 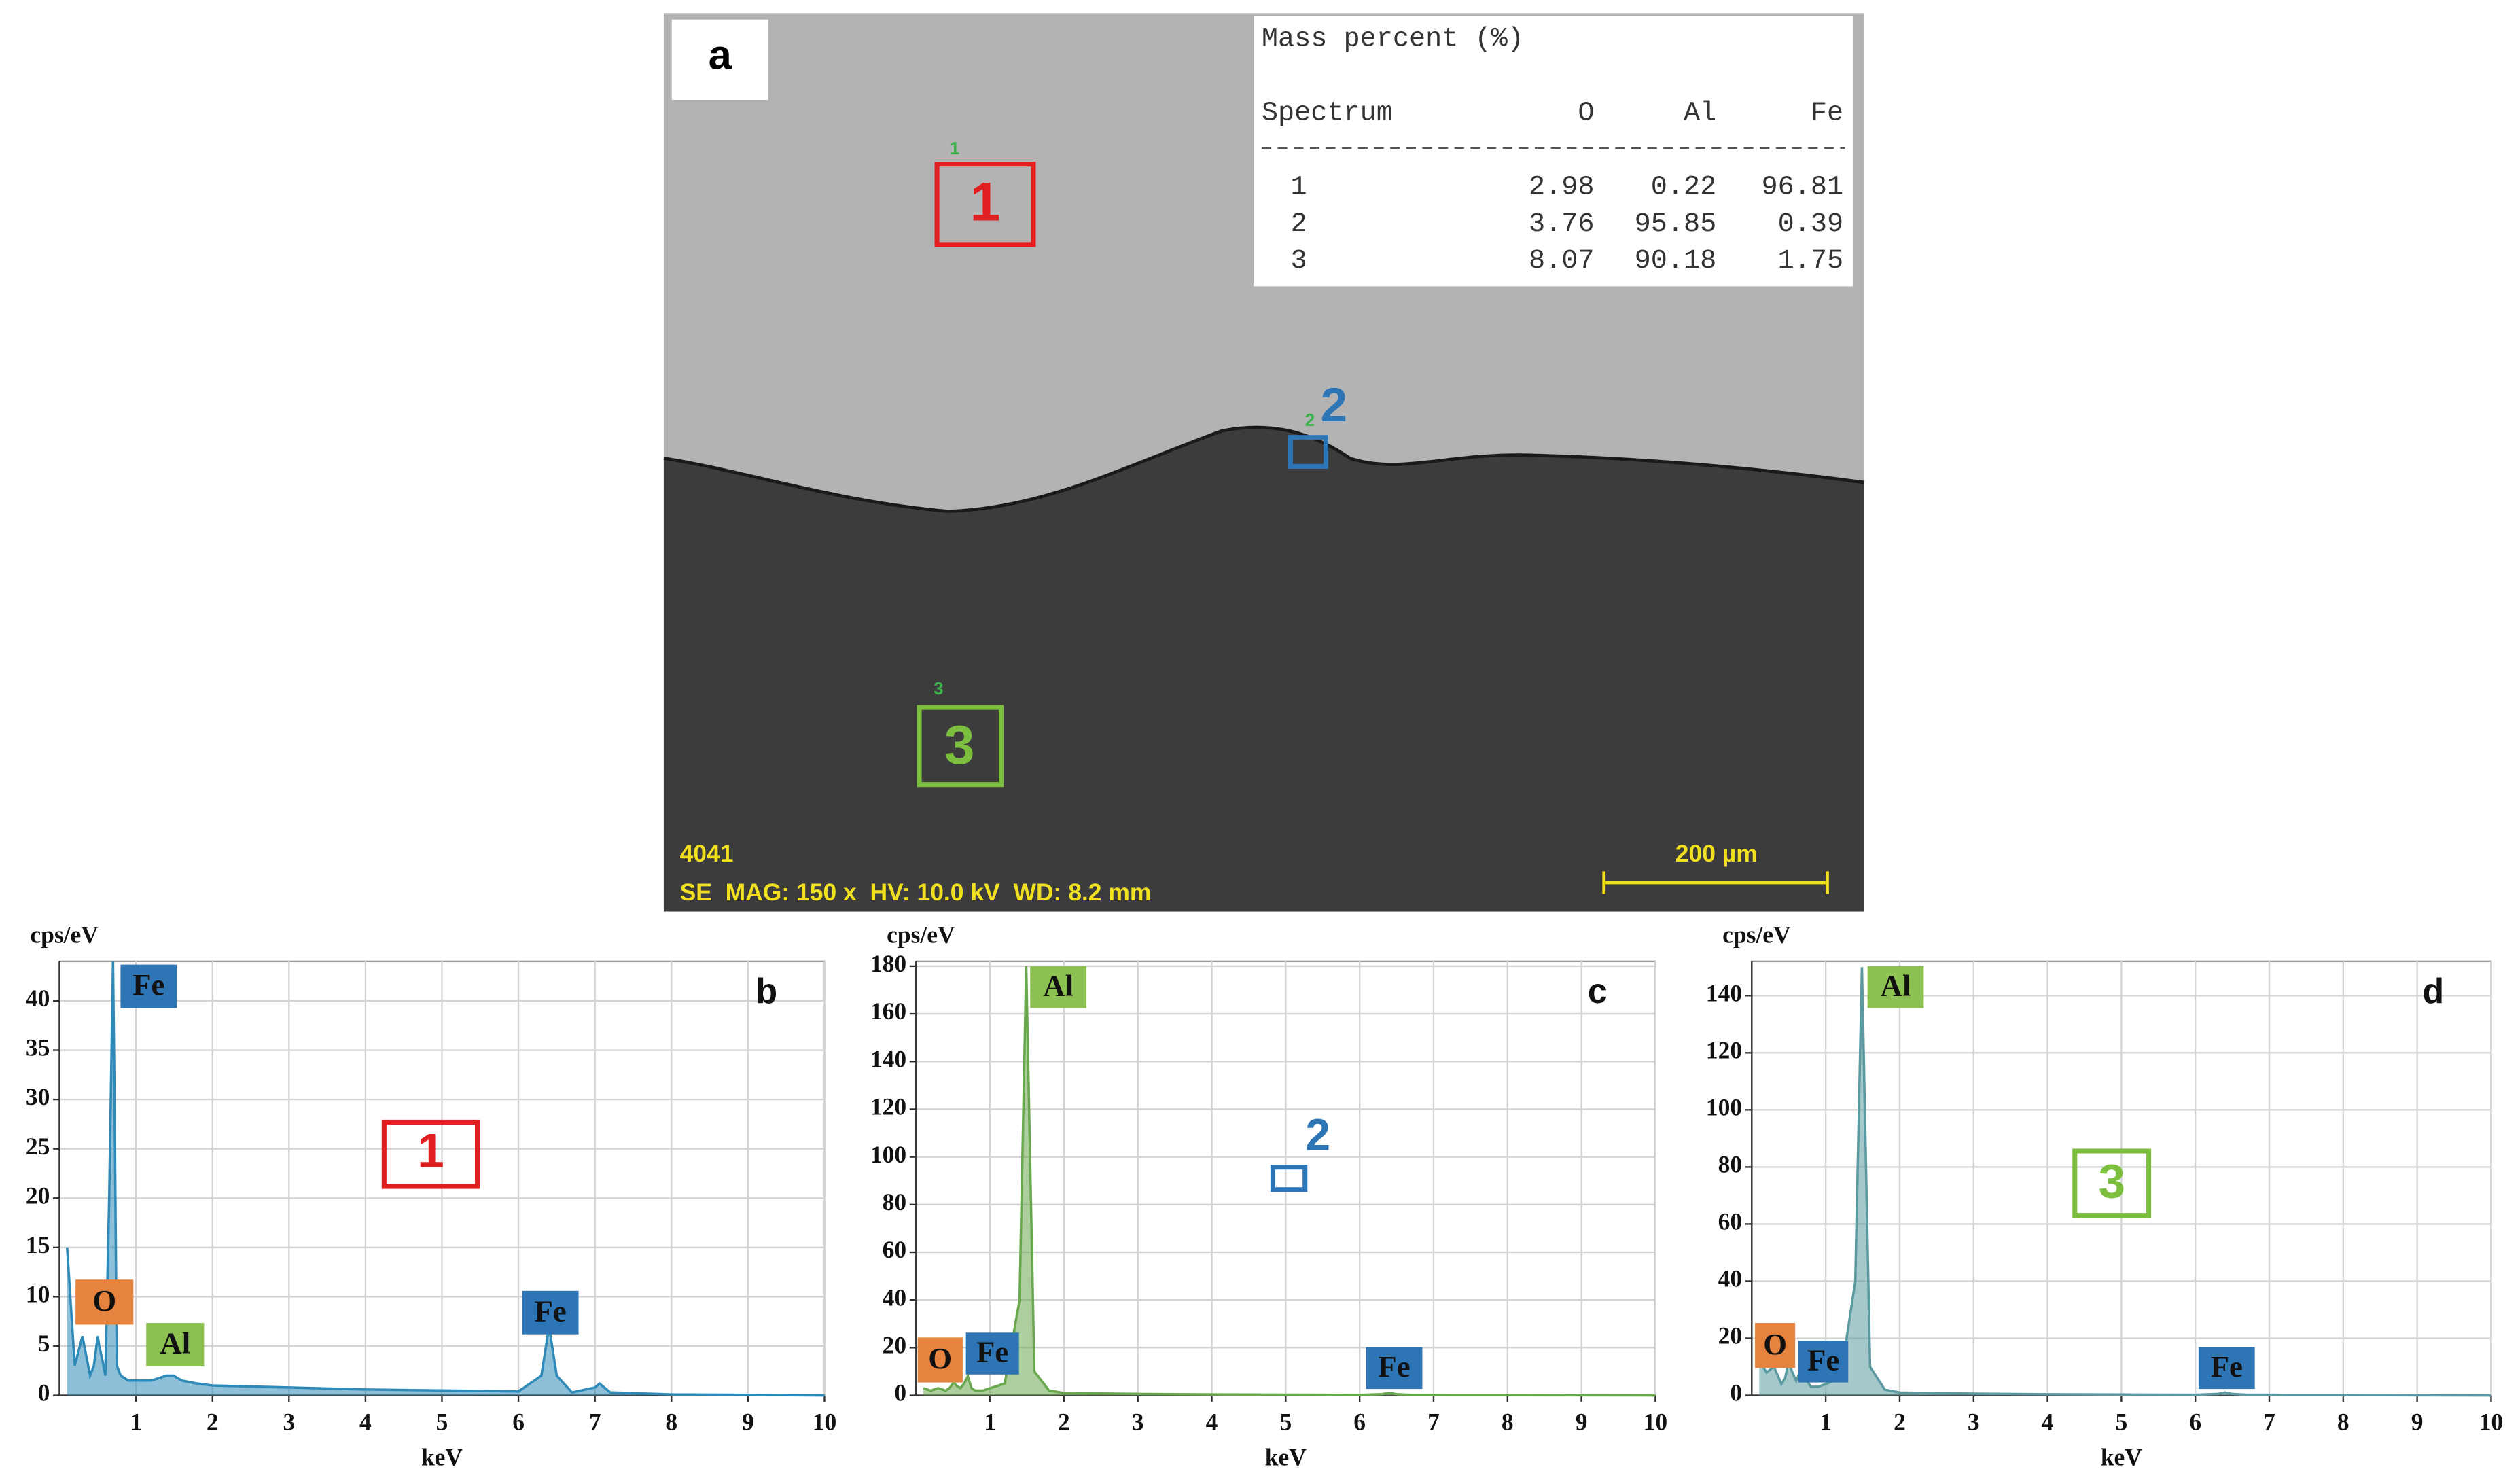 I want to click on table-box, so click(x=1553, y=151).